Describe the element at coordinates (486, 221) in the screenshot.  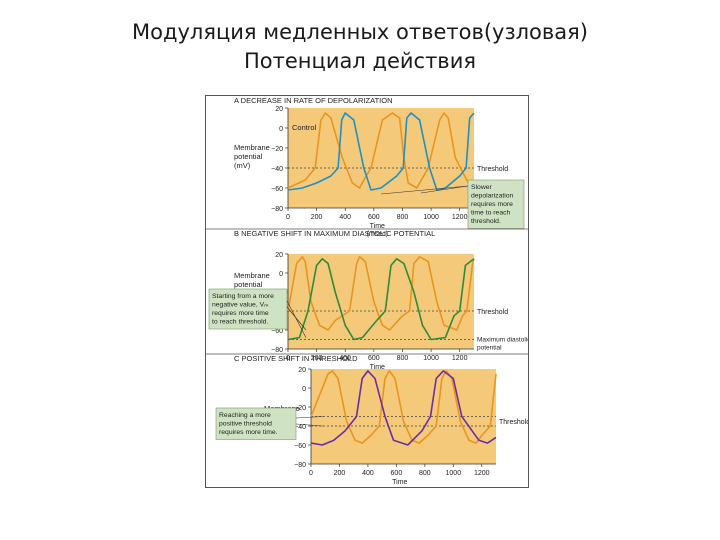
I see `panel-a-callout-text: threshold.` at that location.